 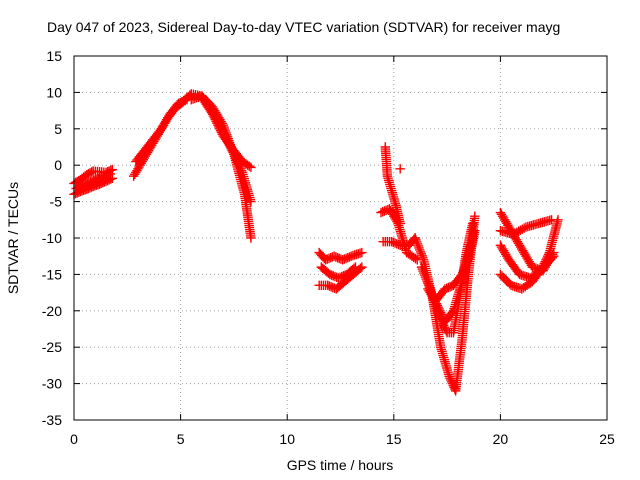 What do you see at coordinates (52, 238) in the screenshot?
I see `y-tick-label: -10` at bounding box center [52, 238].